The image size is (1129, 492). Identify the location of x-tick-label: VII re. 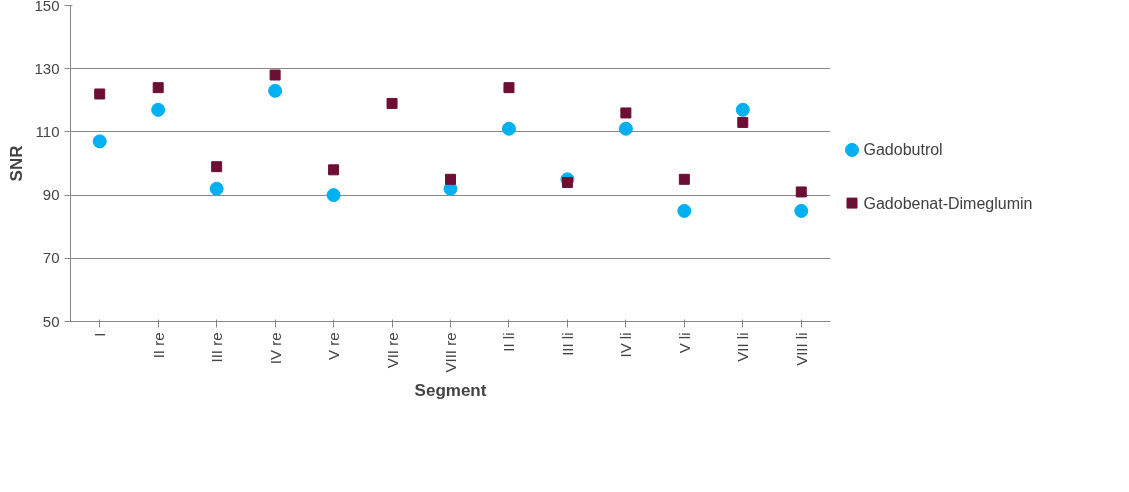
(392, 350).